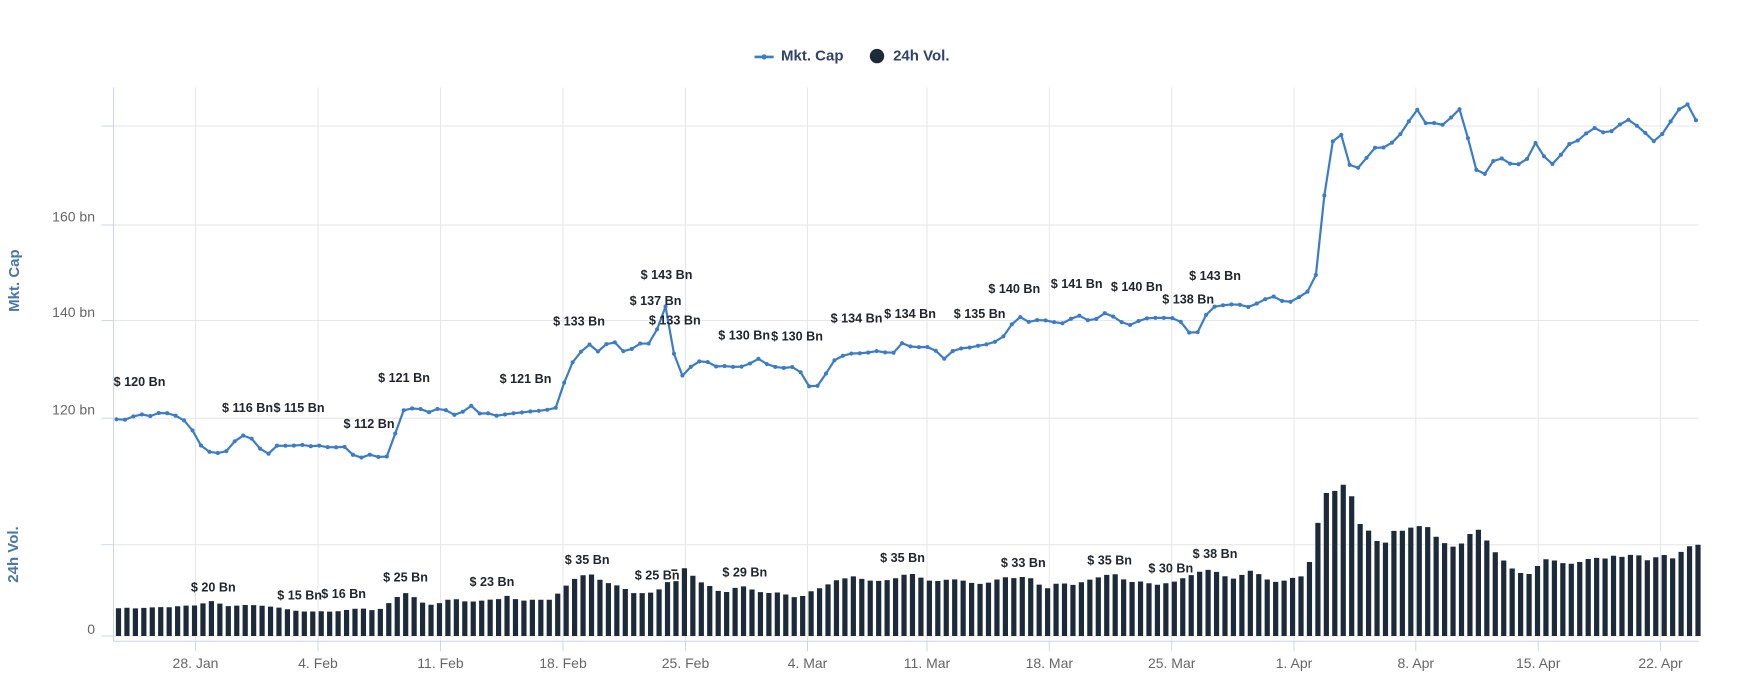 The image size is (1740, 696). What do you see at coordinates (1172, 663) in the screenshot?
I see `svg-text: 25. Mar` at bounding box center [1172, 663].